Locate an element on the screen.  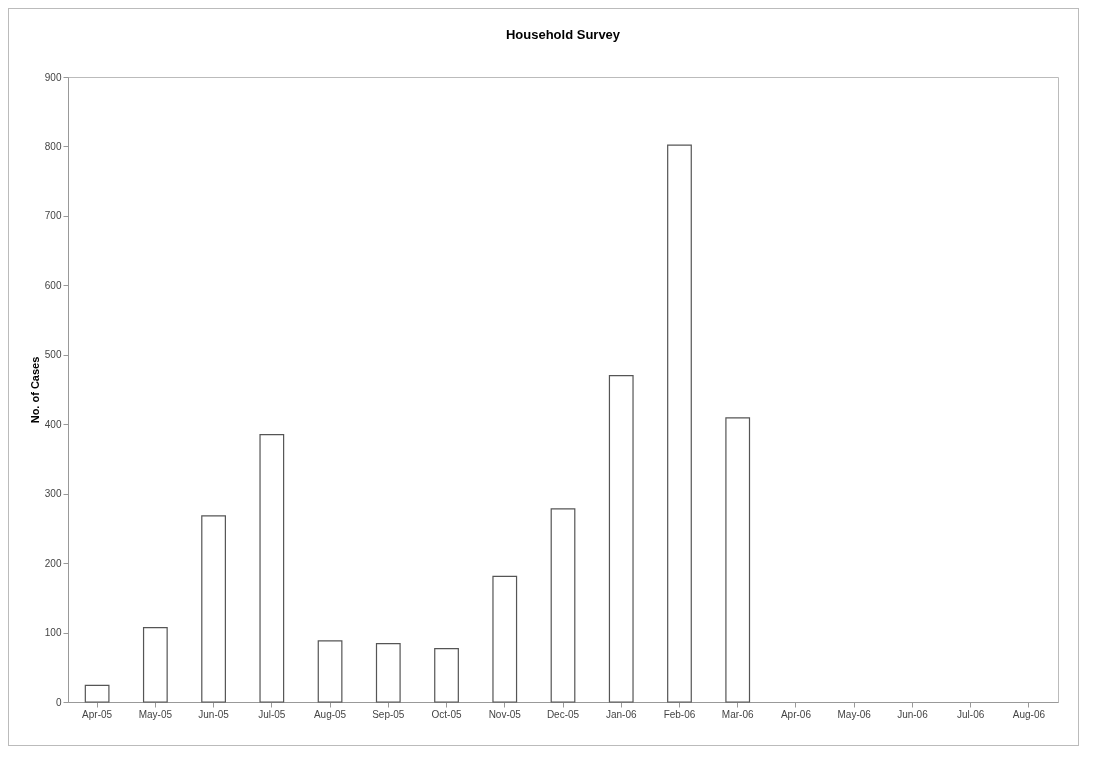
x-tick-label: Dec-05 is located at coordinates (563, 714).